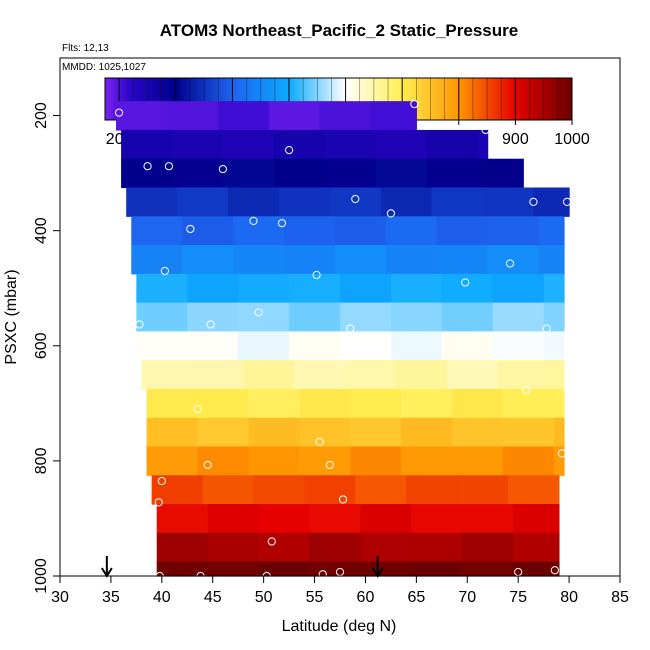 The height and width of the screenshot is (650, 650). Describe the element at coordinates (366, 597) in the screenshot. I see `x-tick-label: 60` at that location.